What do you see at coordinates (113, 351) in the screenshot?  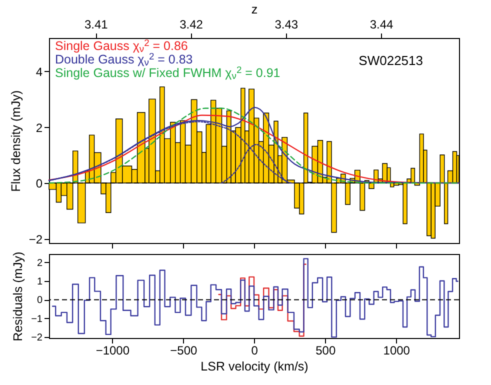 I see `x-tick-label: −1000` at bounding box center [113, 351].